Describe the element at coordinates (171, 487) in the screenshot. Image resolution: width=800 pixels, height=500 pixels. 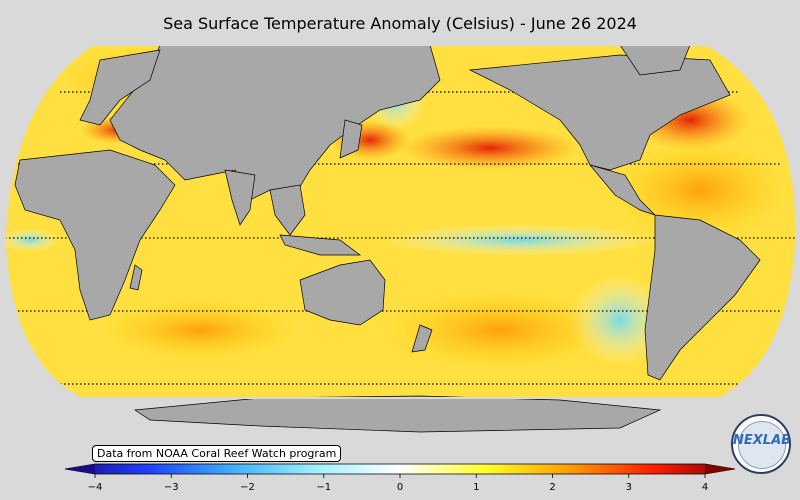
I see `colorbar-tick-label: −3` at that location.